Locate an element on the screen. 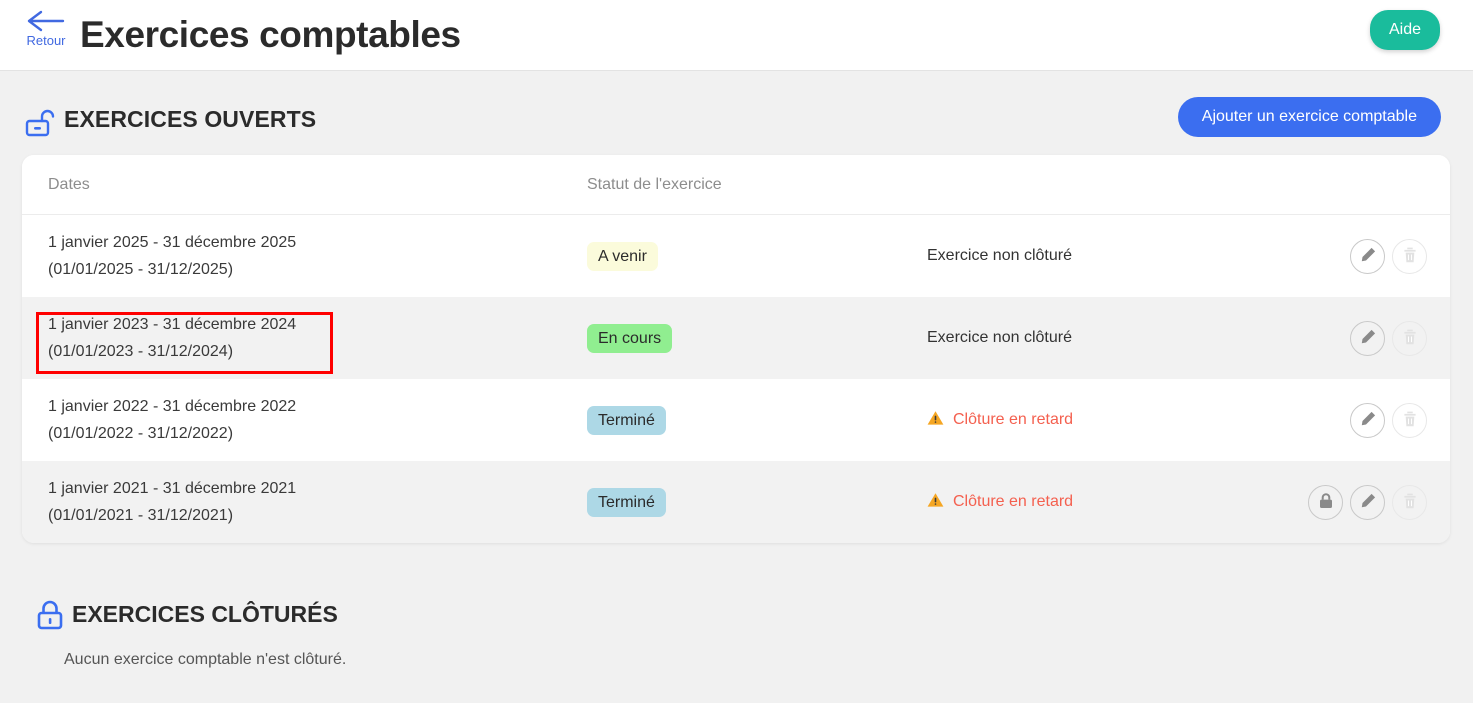 This screenshot has height=703, width=1473. back-button: Retour is located at coordinates (46, 29).